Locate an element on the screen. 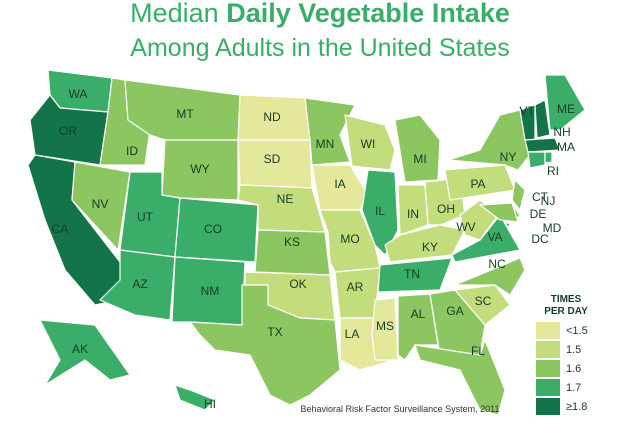 The width and height of the screenshot is (640, 425). state-label: CT is located at coordinates (540, 197).